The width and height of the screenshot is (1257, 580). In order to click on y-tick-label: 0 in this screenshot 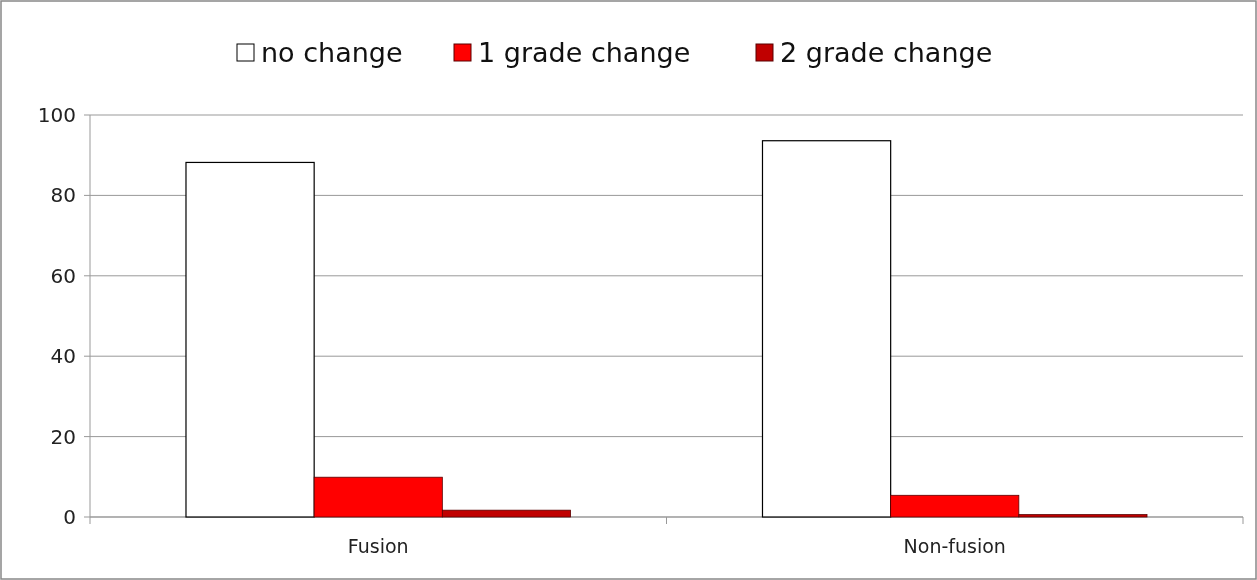, I will do `click(69, 517)`.